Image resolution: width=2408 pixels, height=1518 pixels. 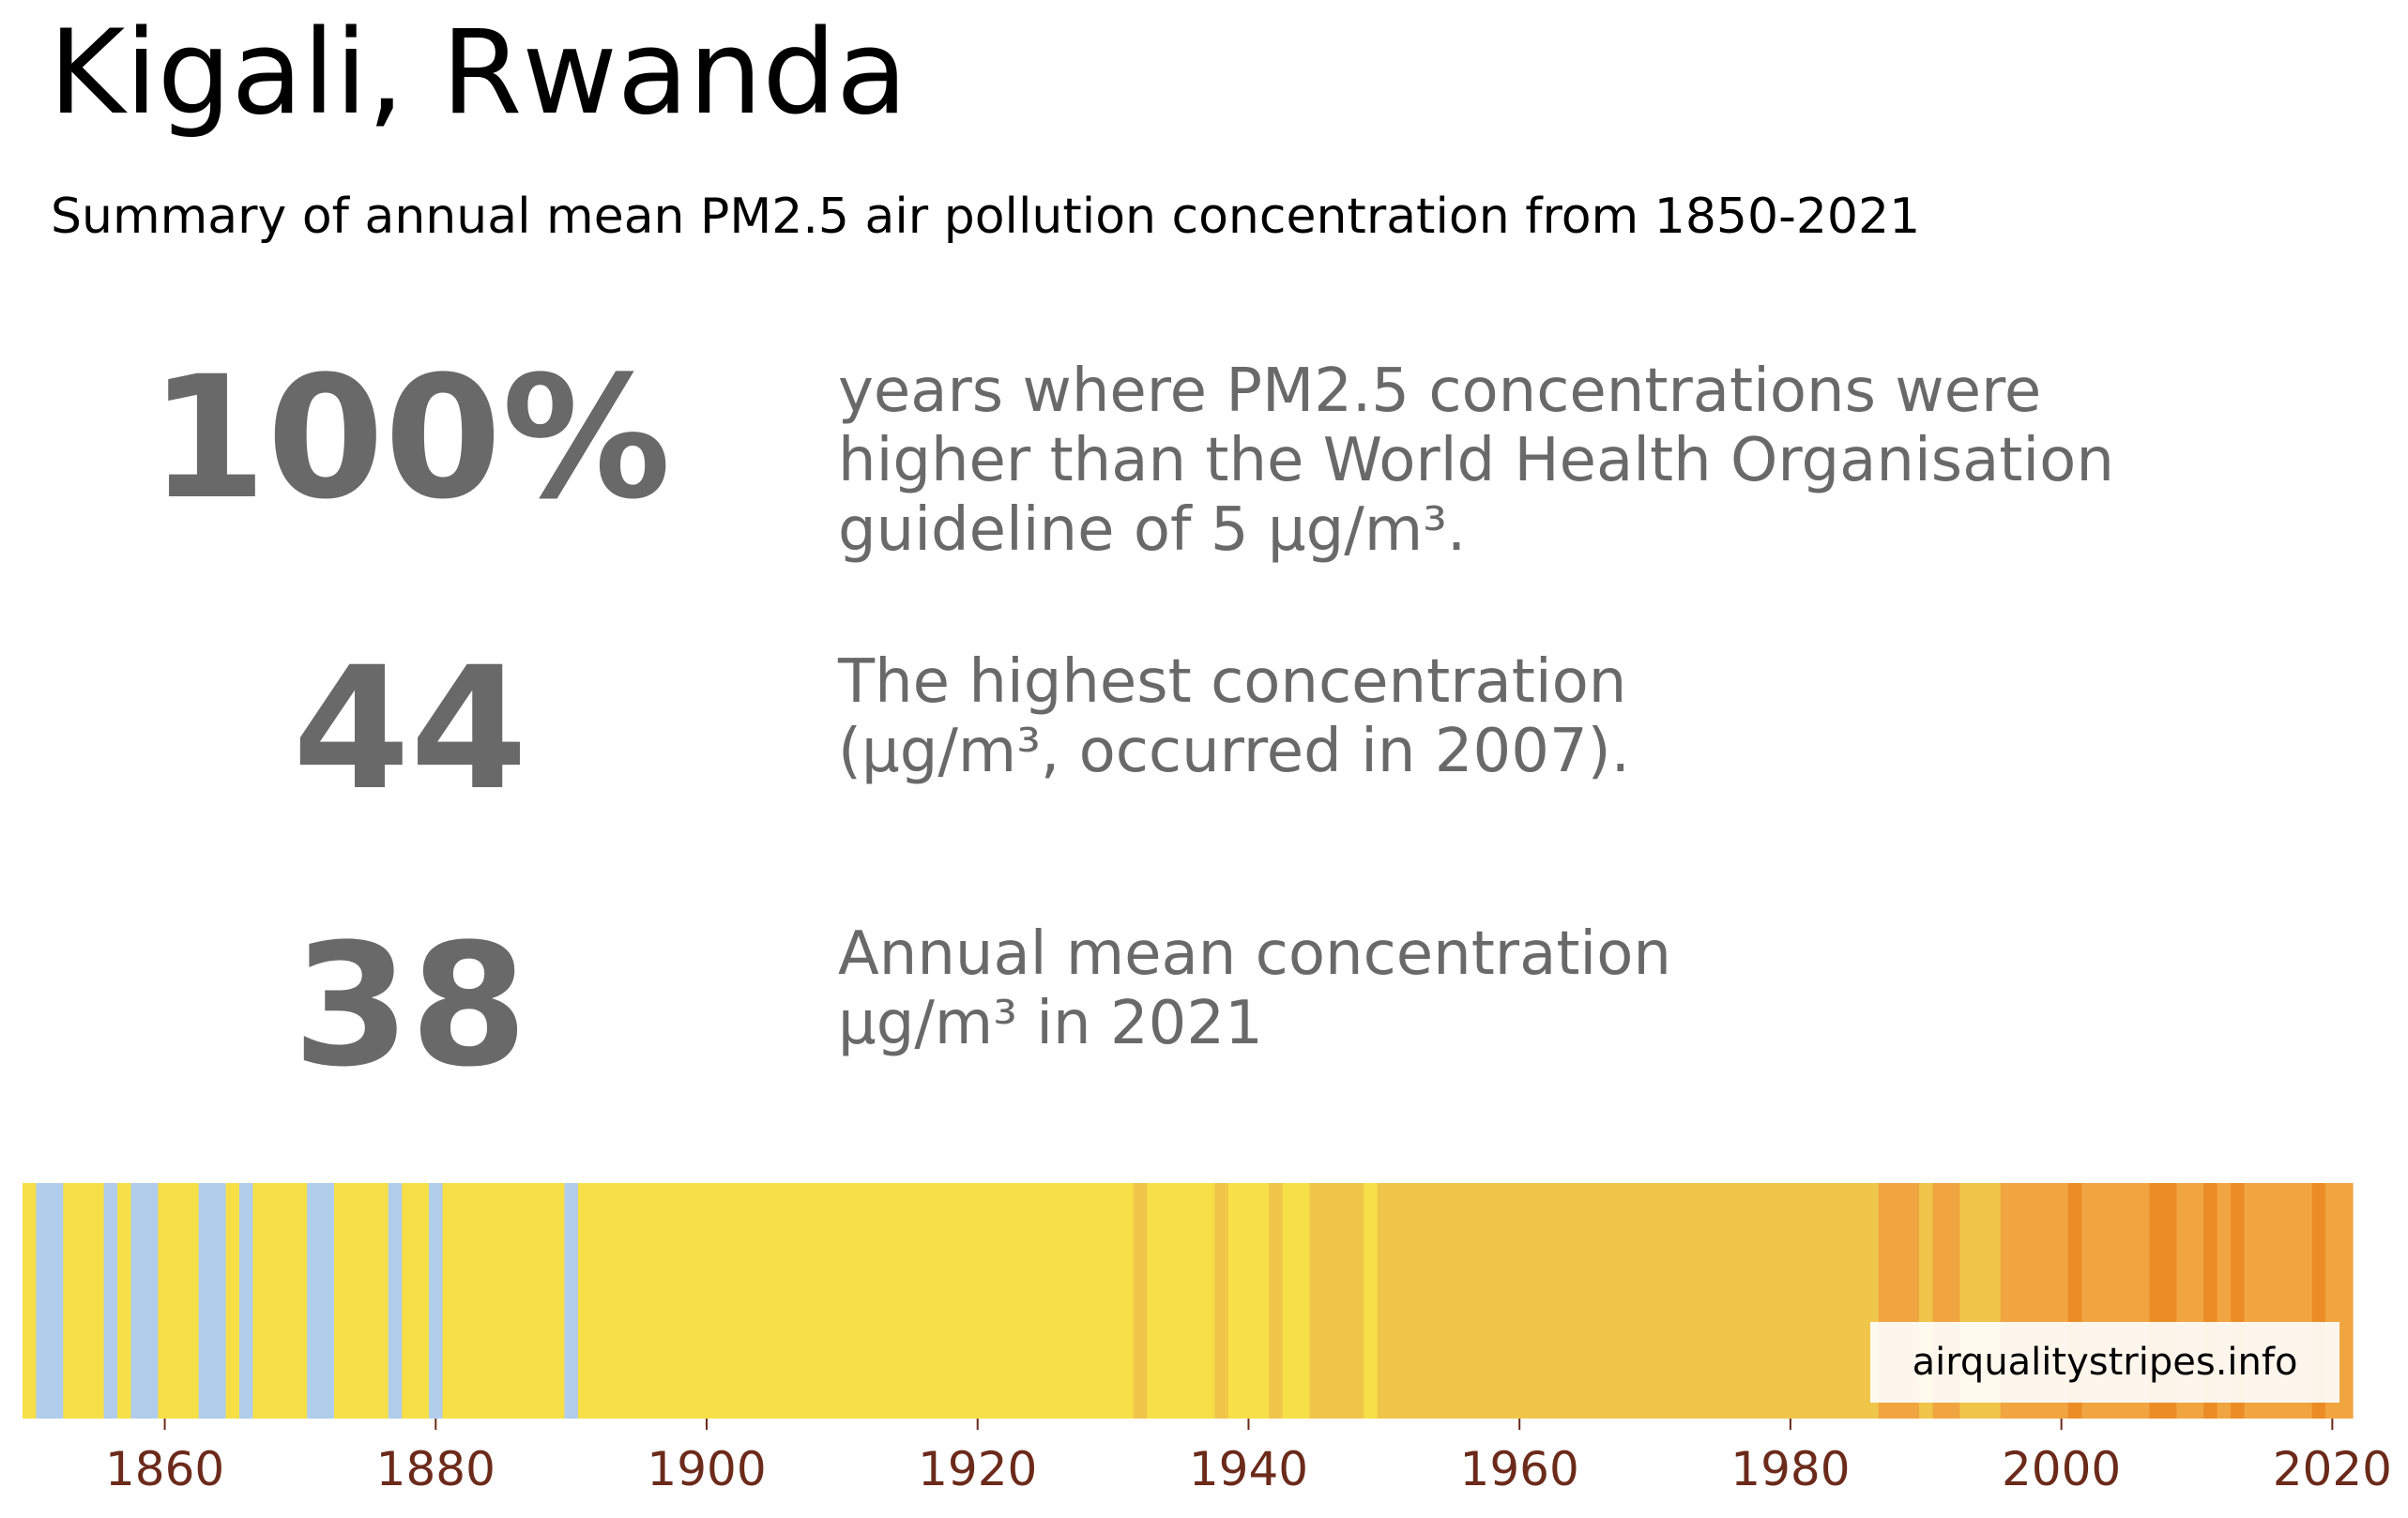 What do you see at coordinates (1248, 1469) in the screenshot?
I see `x-tick-label-1940: 1940` at bounding box center [1248, 1469].